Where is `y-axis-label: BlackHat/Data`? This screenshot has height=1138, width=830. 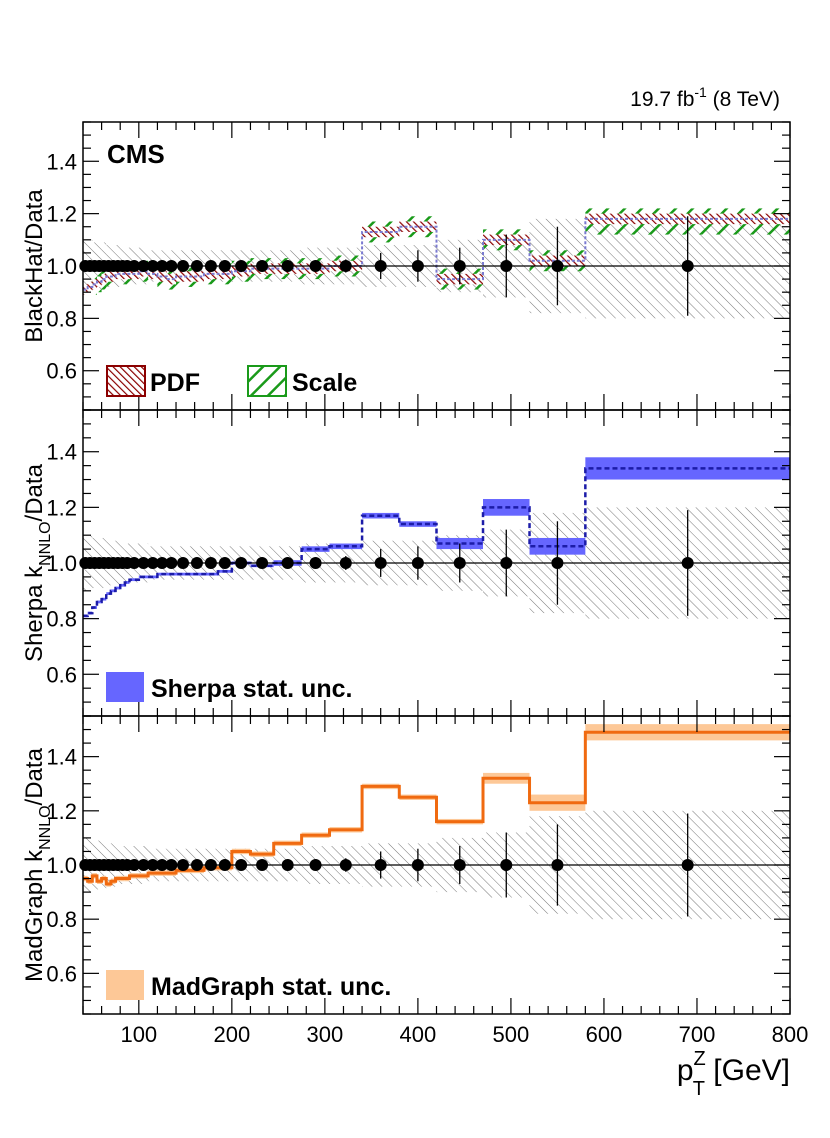 y-axis-label: BlackHat/Data is located at coordinates (34, 266).